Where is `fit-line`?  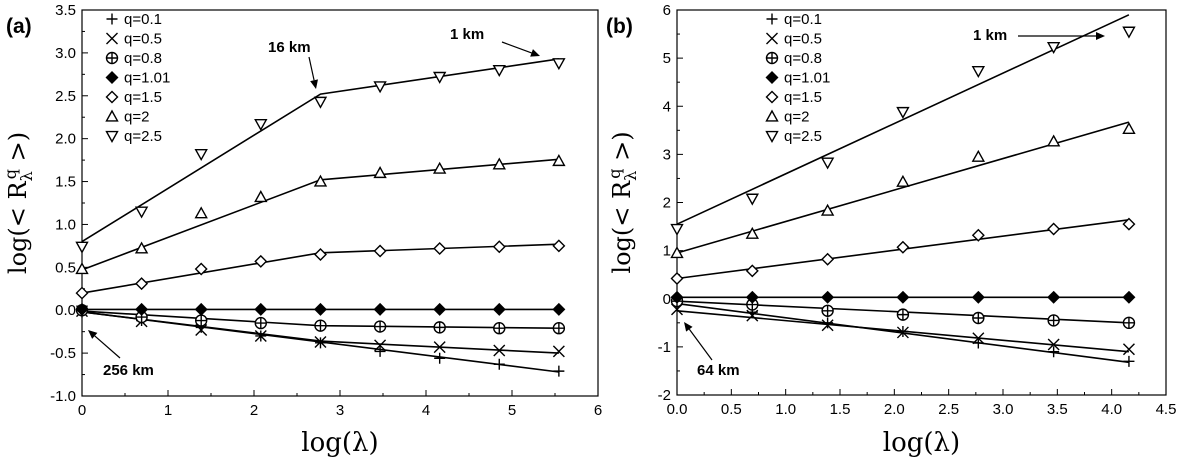 fit-line is located at coordinates (903, 187).